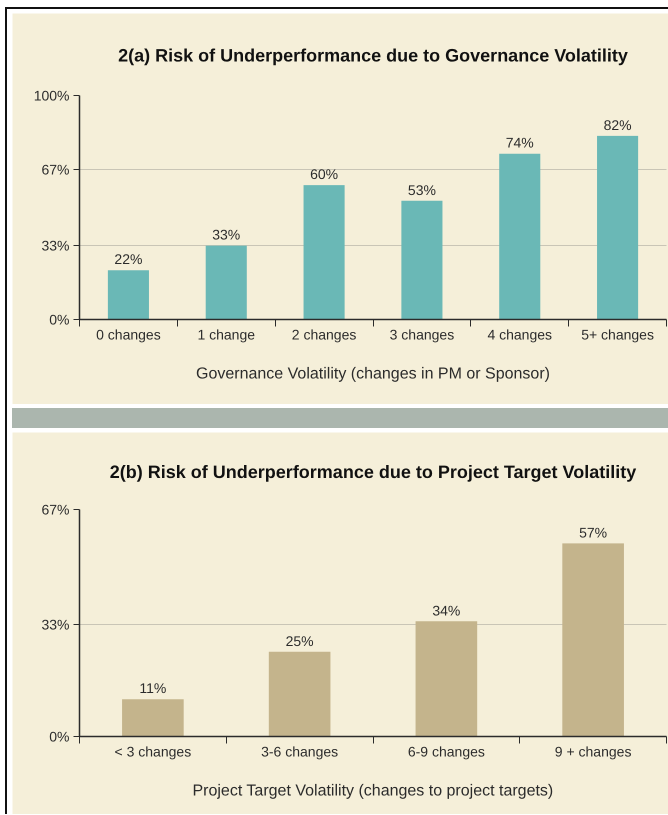  I want to click on x-tick-label: 0 changes, so click(128, 334).